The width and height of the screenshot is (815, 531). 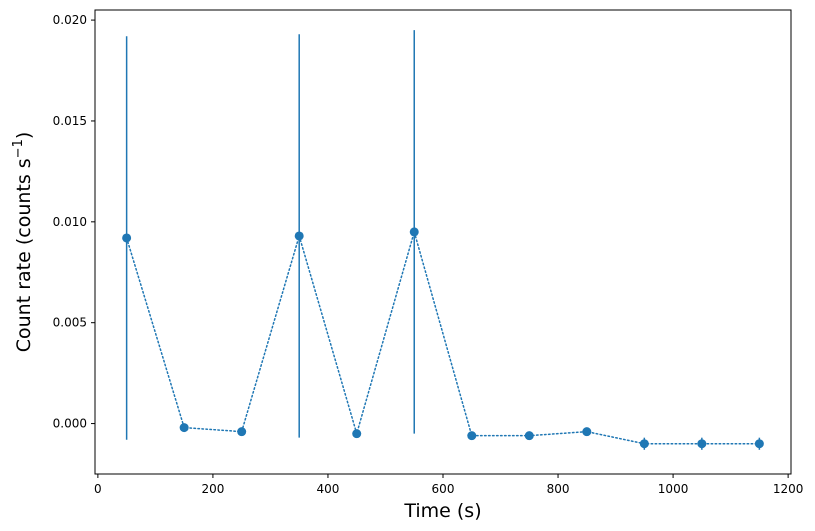 I want to click on y-tick-label: 0.010, so click(x=70, y=222).